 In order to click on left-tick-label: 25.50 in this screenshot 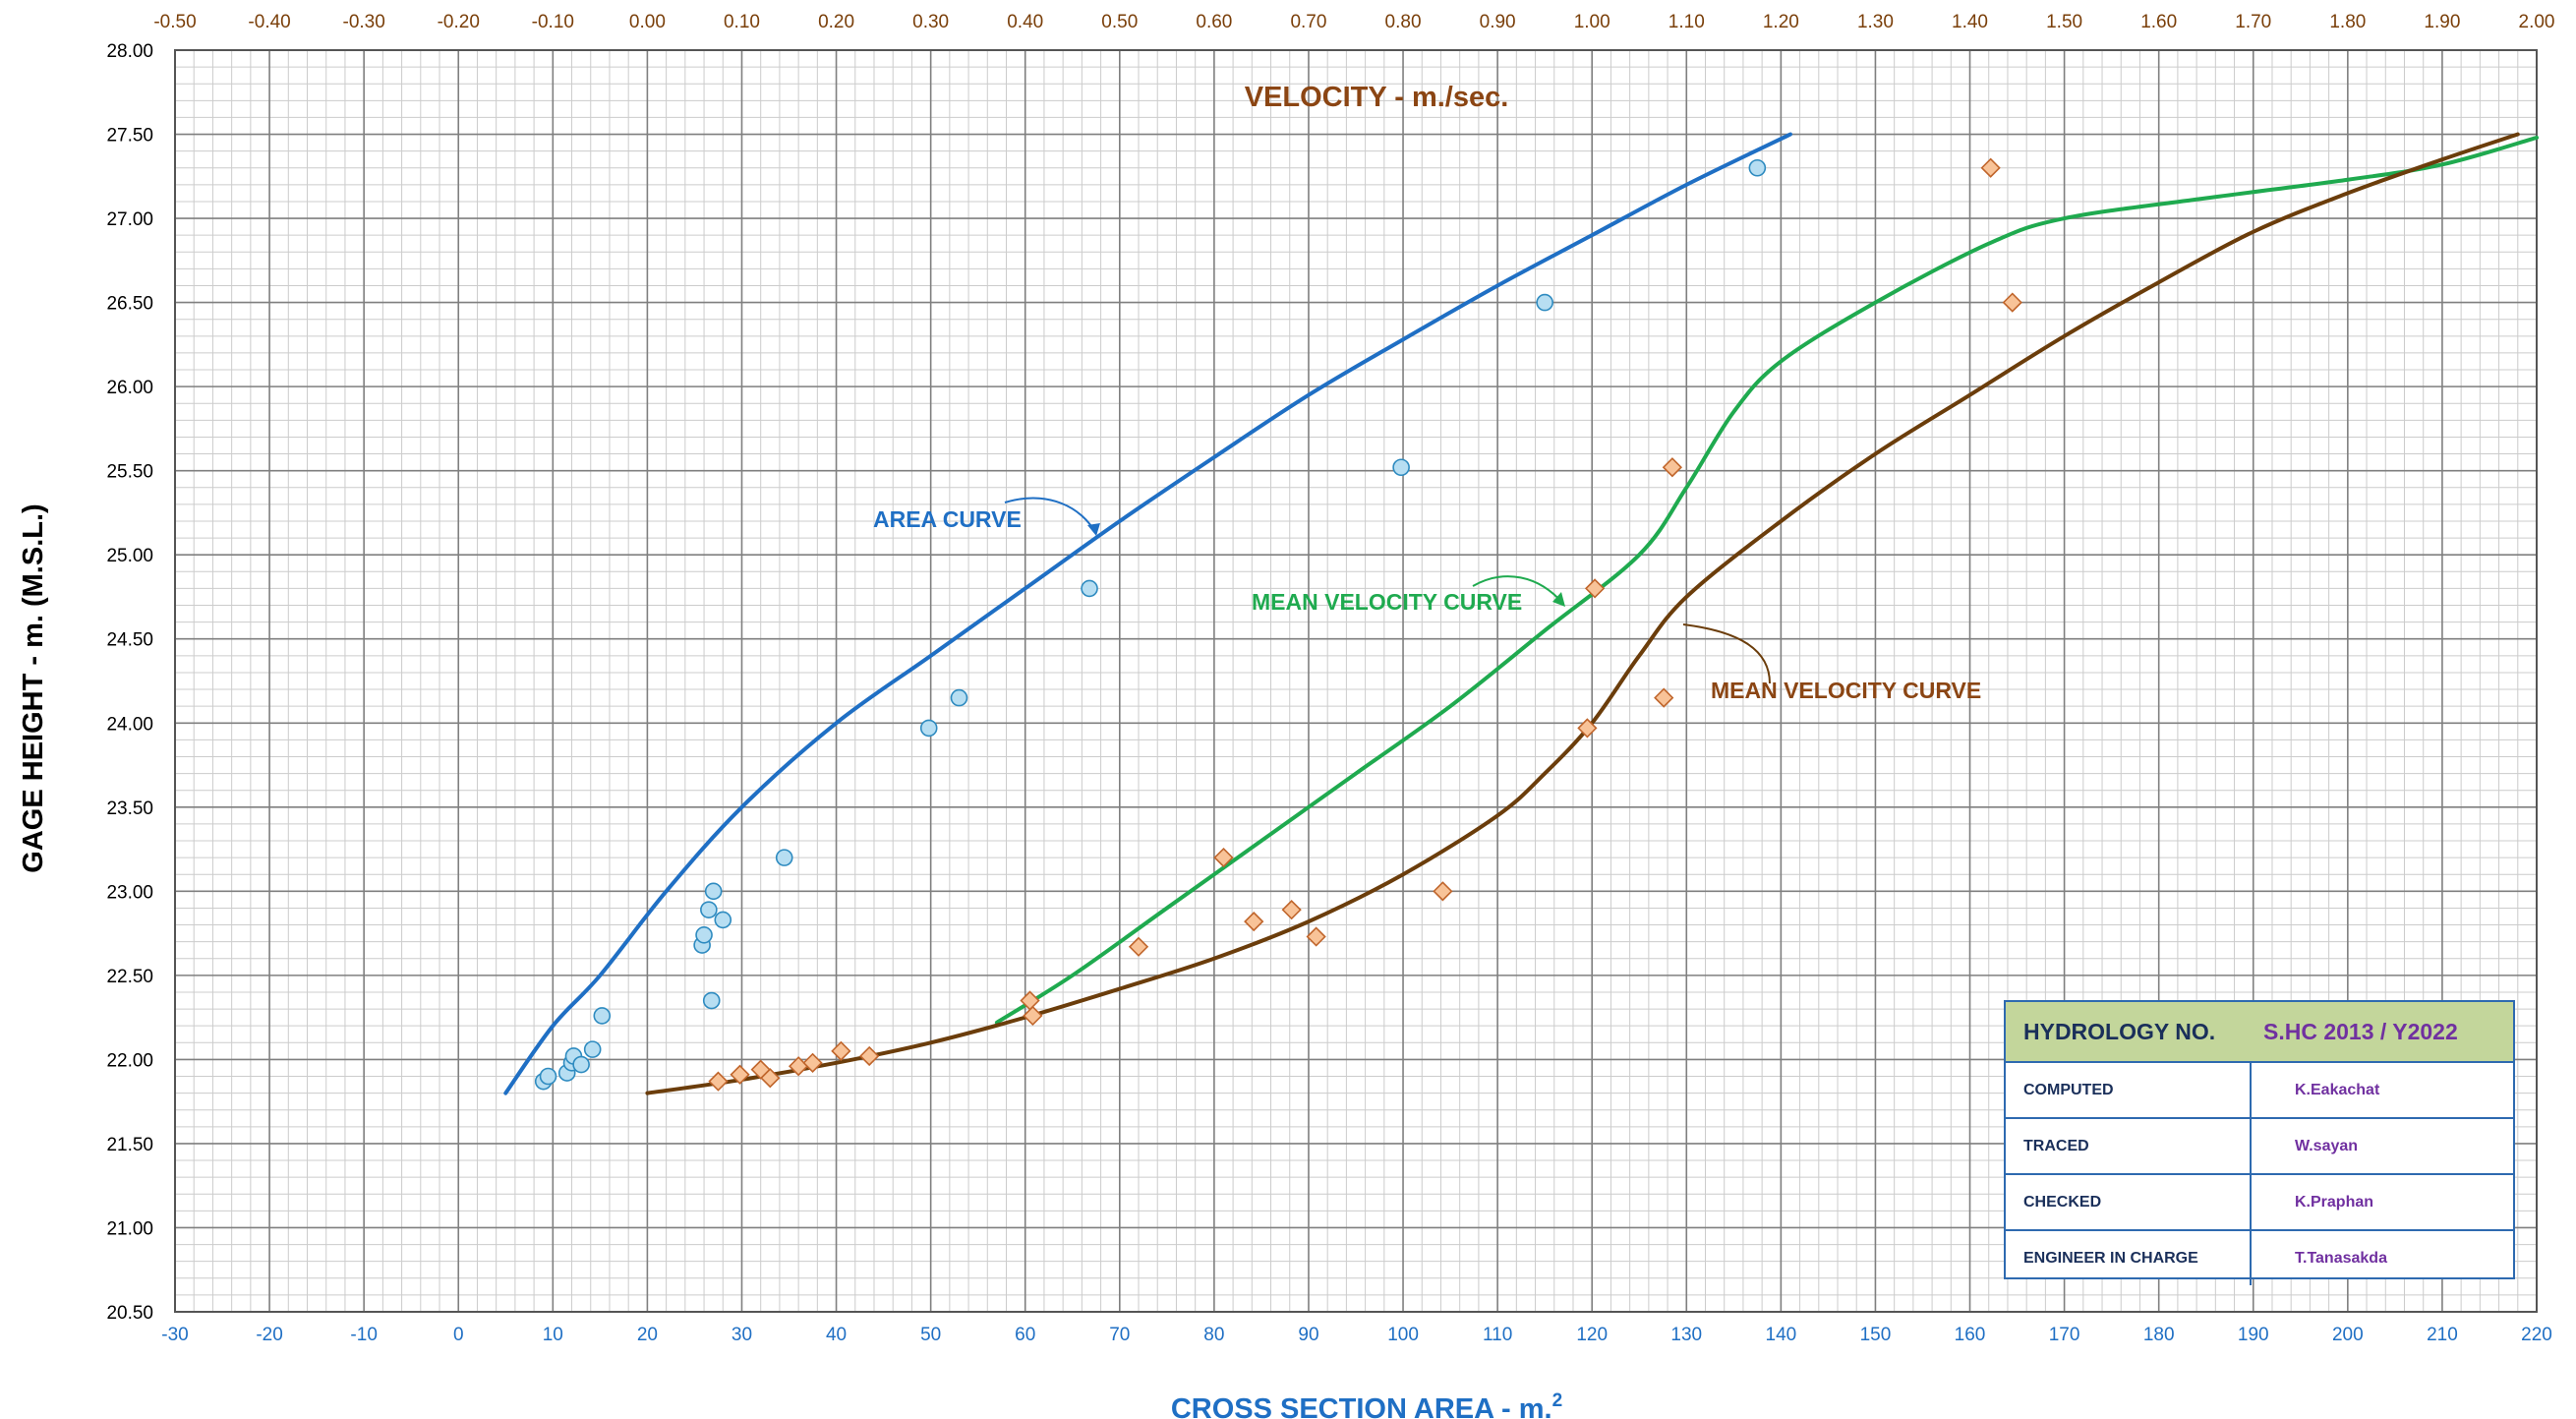, I will do `click(129, 472)`.